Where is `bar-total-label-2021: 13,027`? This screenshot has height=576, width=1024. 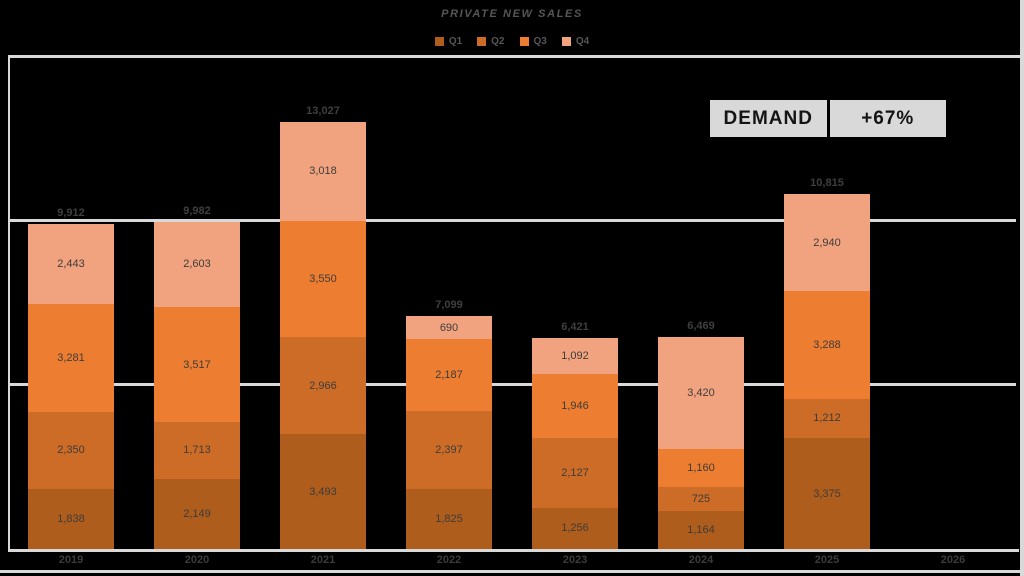 bar-total-label-2021: 13,027 is located at coordinates (323, 110).